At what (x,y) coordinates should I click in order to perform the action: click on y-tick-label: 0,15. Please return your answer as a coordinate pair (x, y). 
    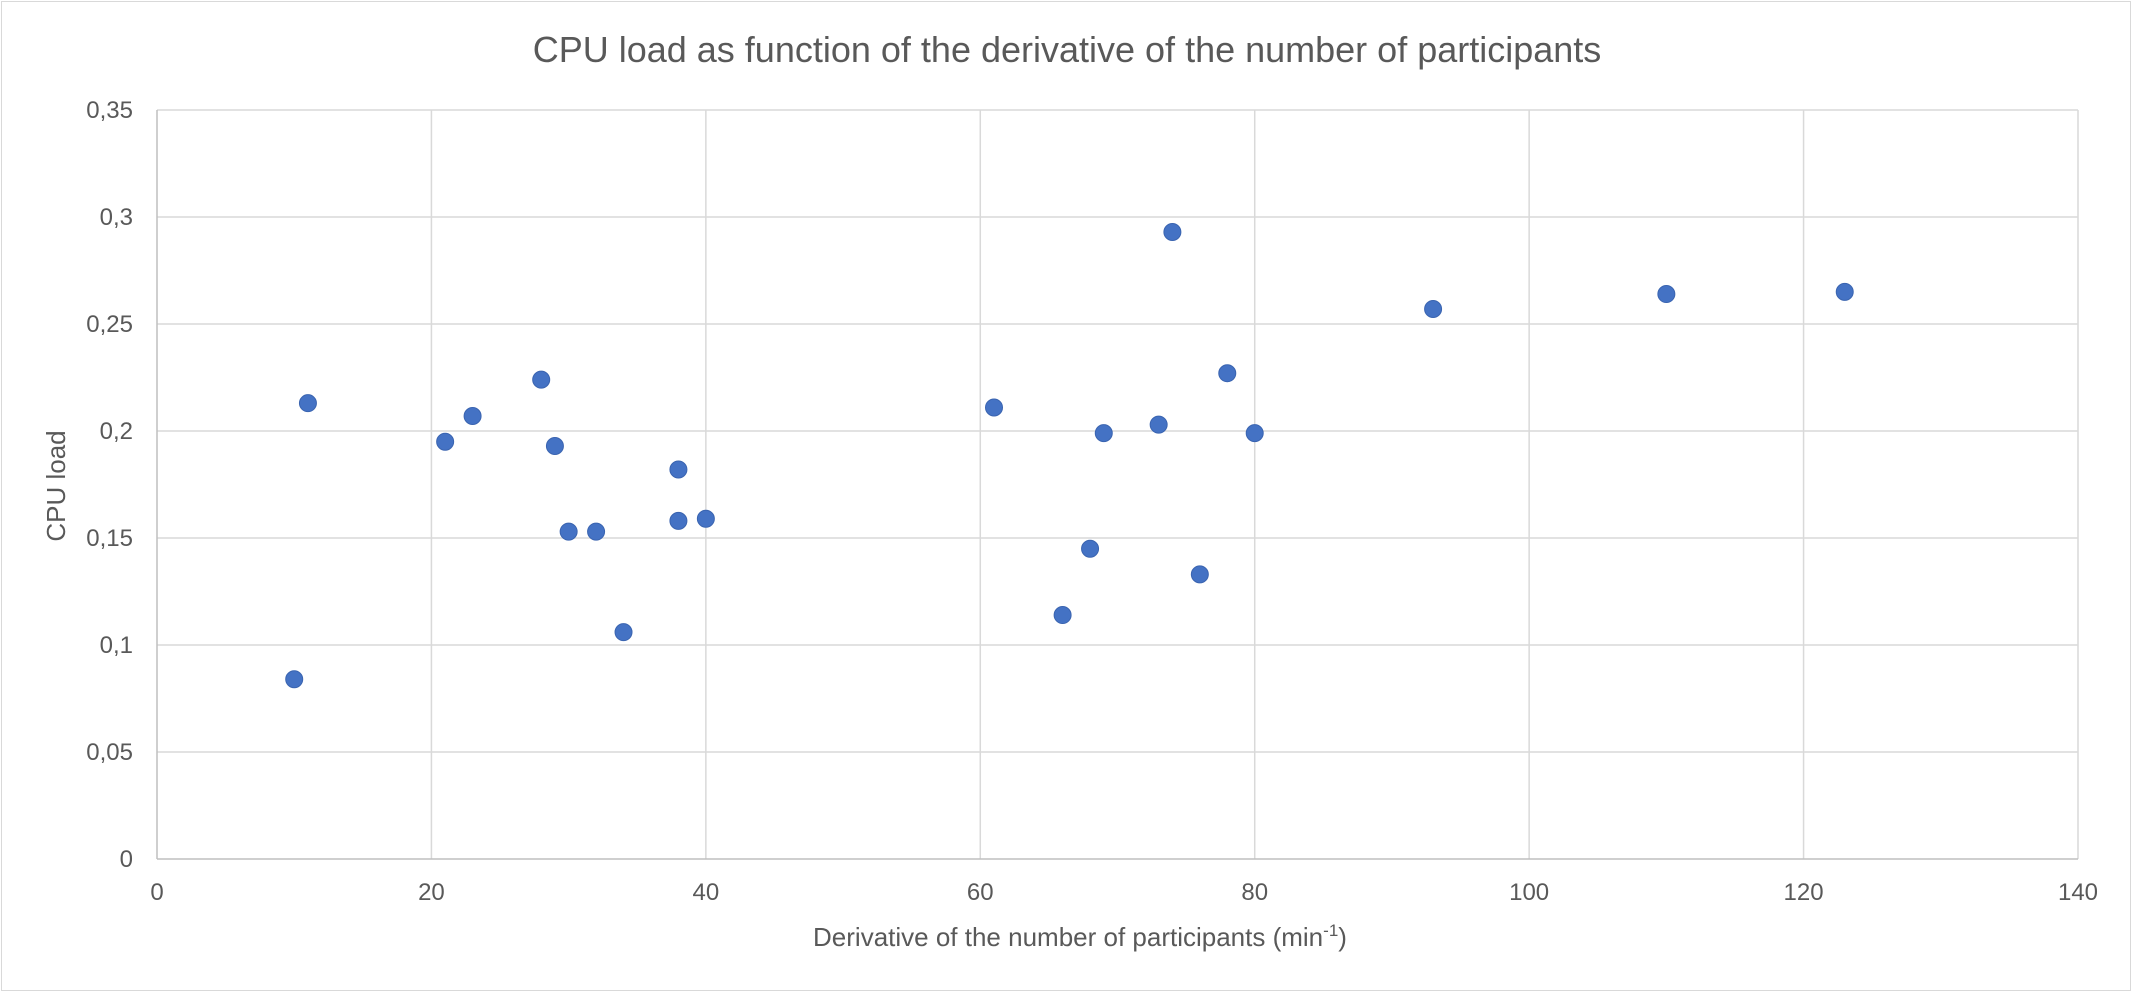
    Looking at the image, I should click on (109, 538).